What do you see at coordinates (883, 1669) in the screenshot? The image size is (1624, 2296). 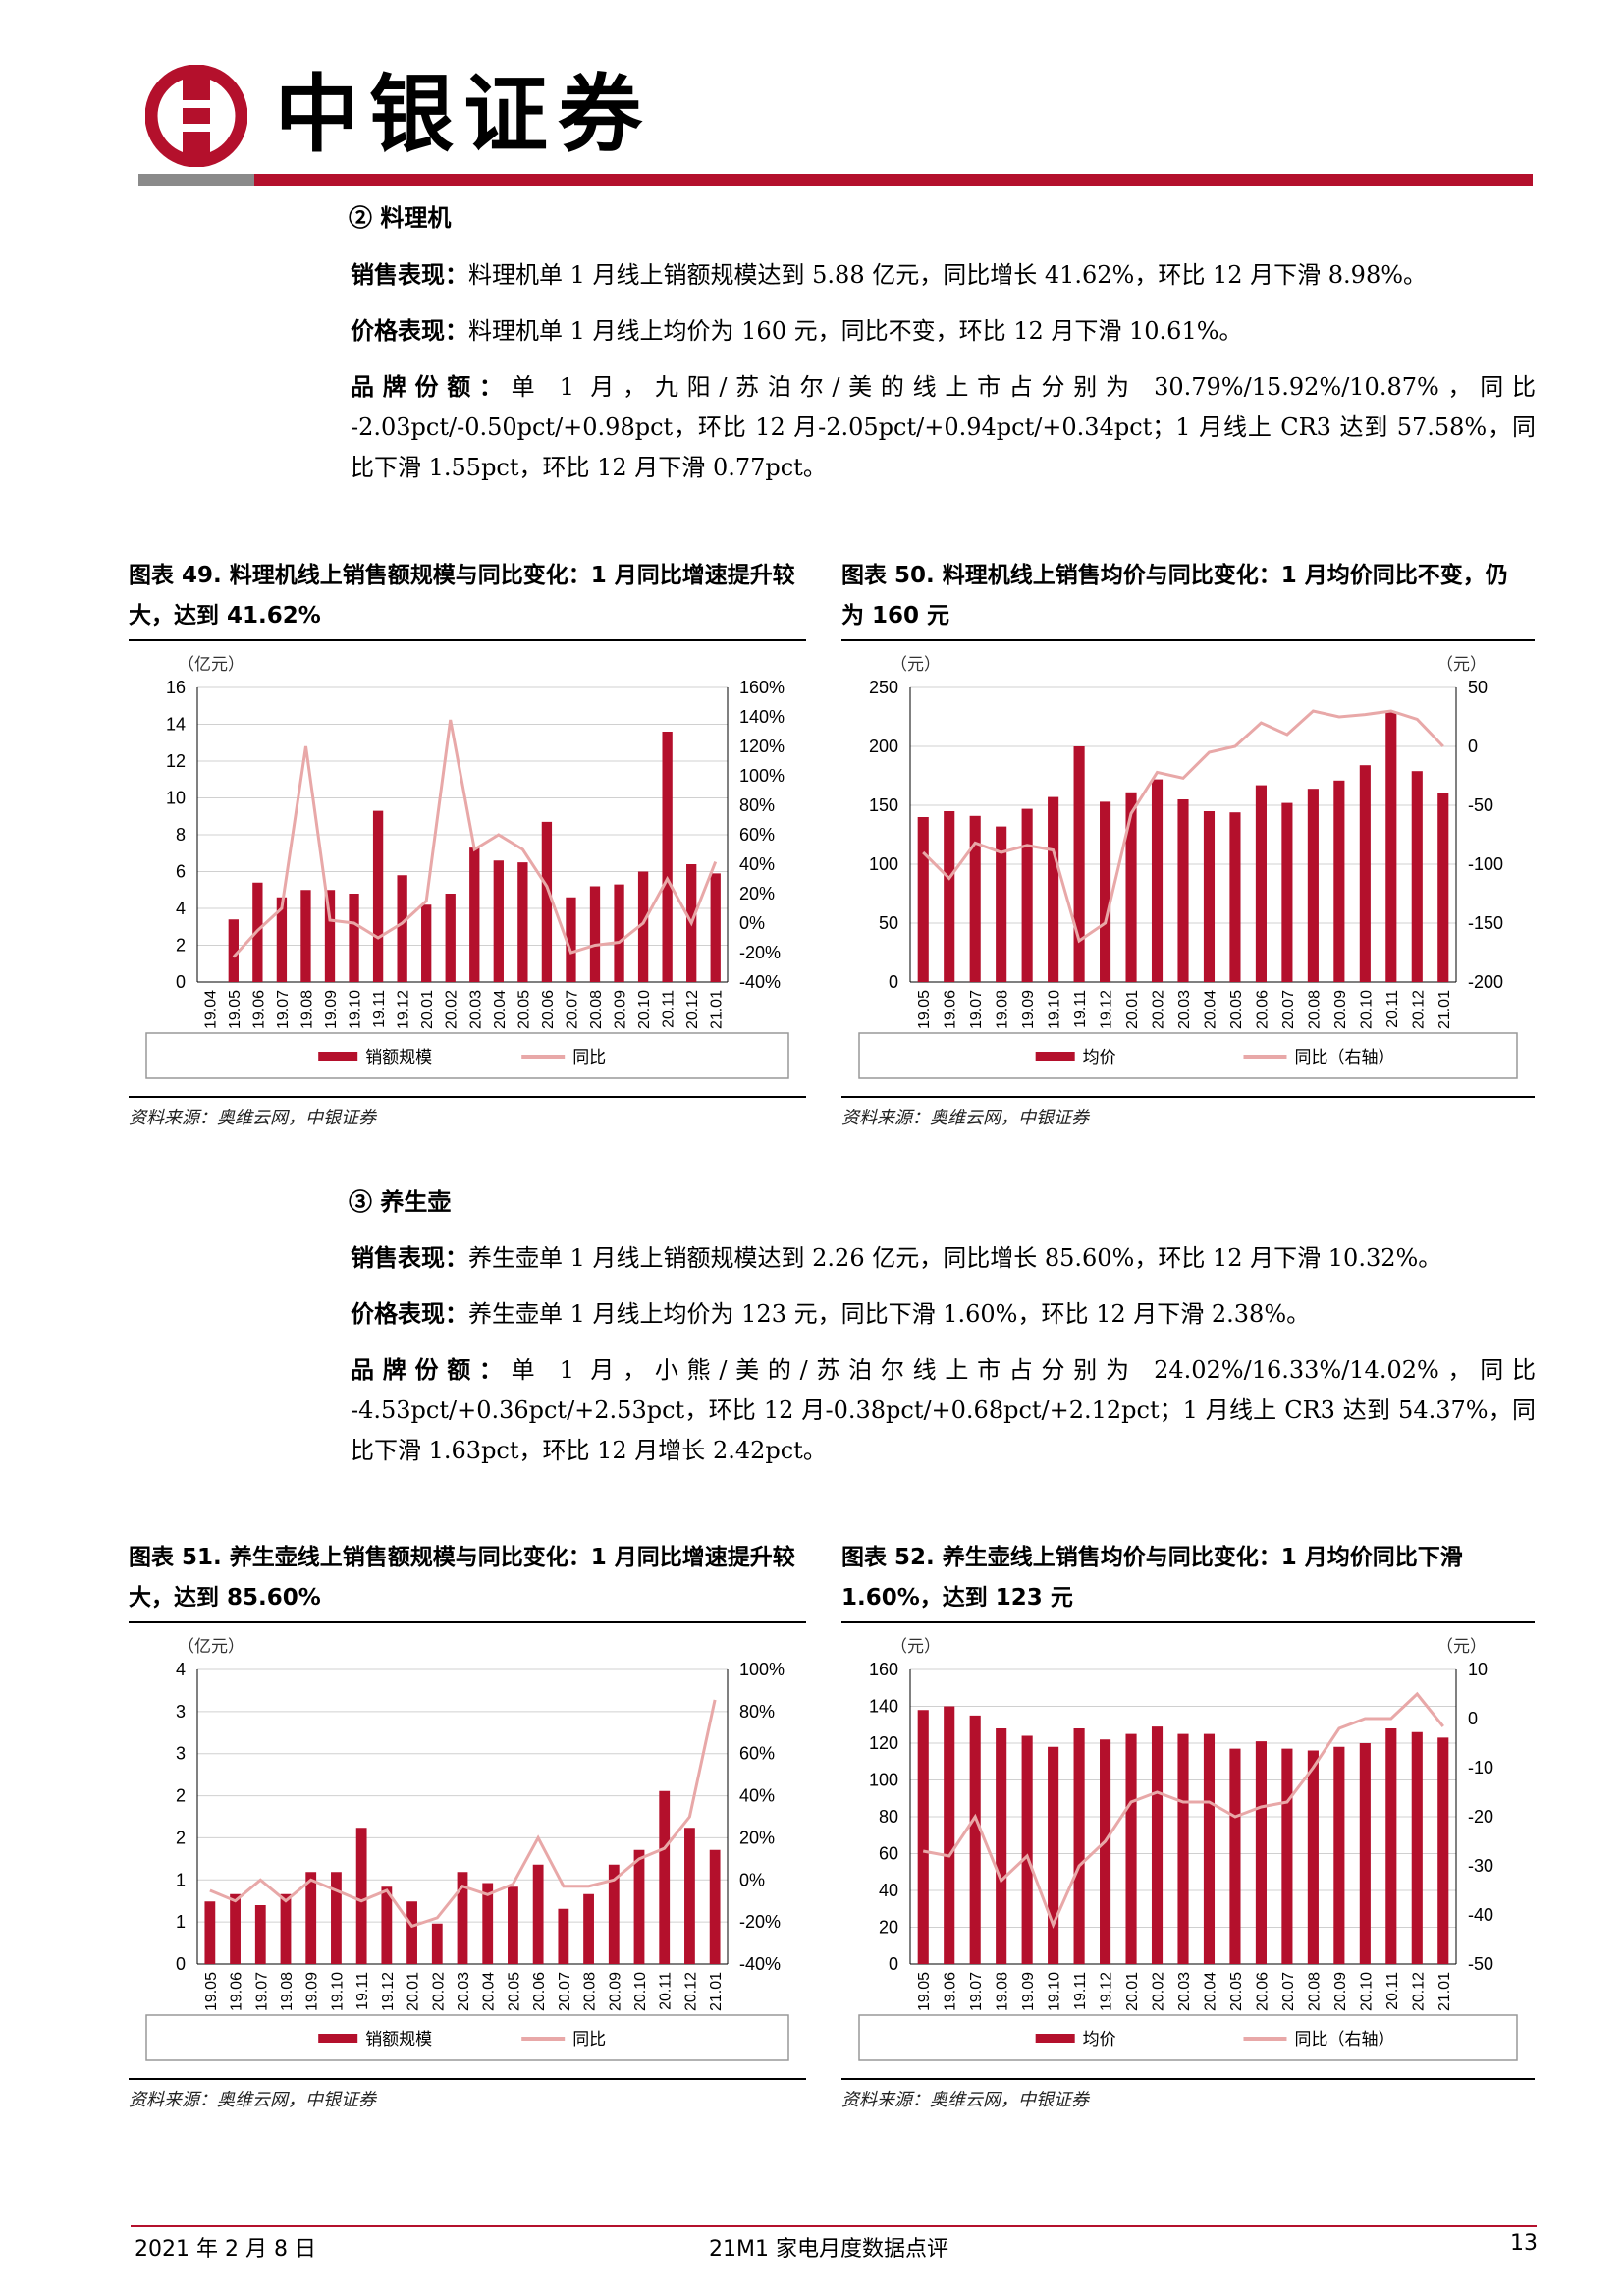 I see `y-tick-label: 160` at bounding box center [883, 1669].